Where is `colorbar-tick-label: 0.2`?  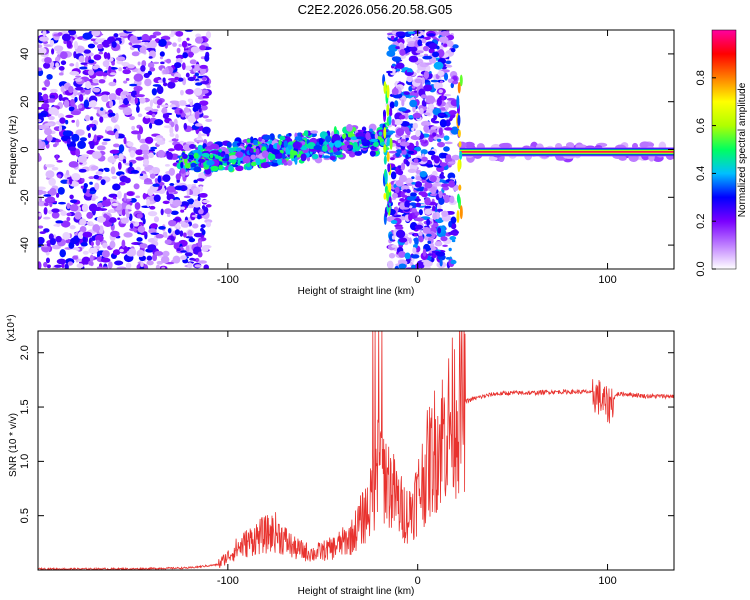 colorbar-tick-label: 0.2 is located at coordinates (701, 221).